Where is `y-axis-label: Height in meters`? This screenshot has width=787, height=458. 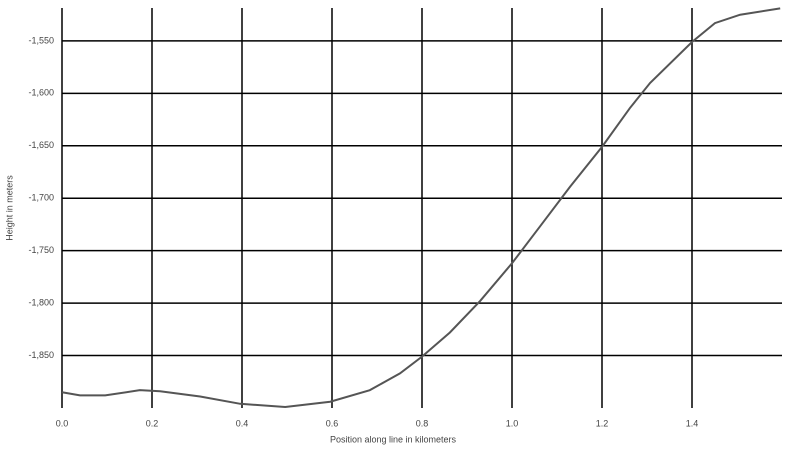 y-axis-label: Height in meters is located at coordinates (9, 208).